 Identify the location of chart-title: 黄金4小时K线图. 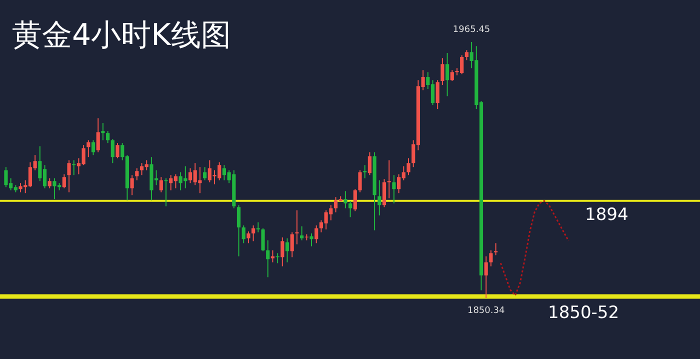
(121, 35).